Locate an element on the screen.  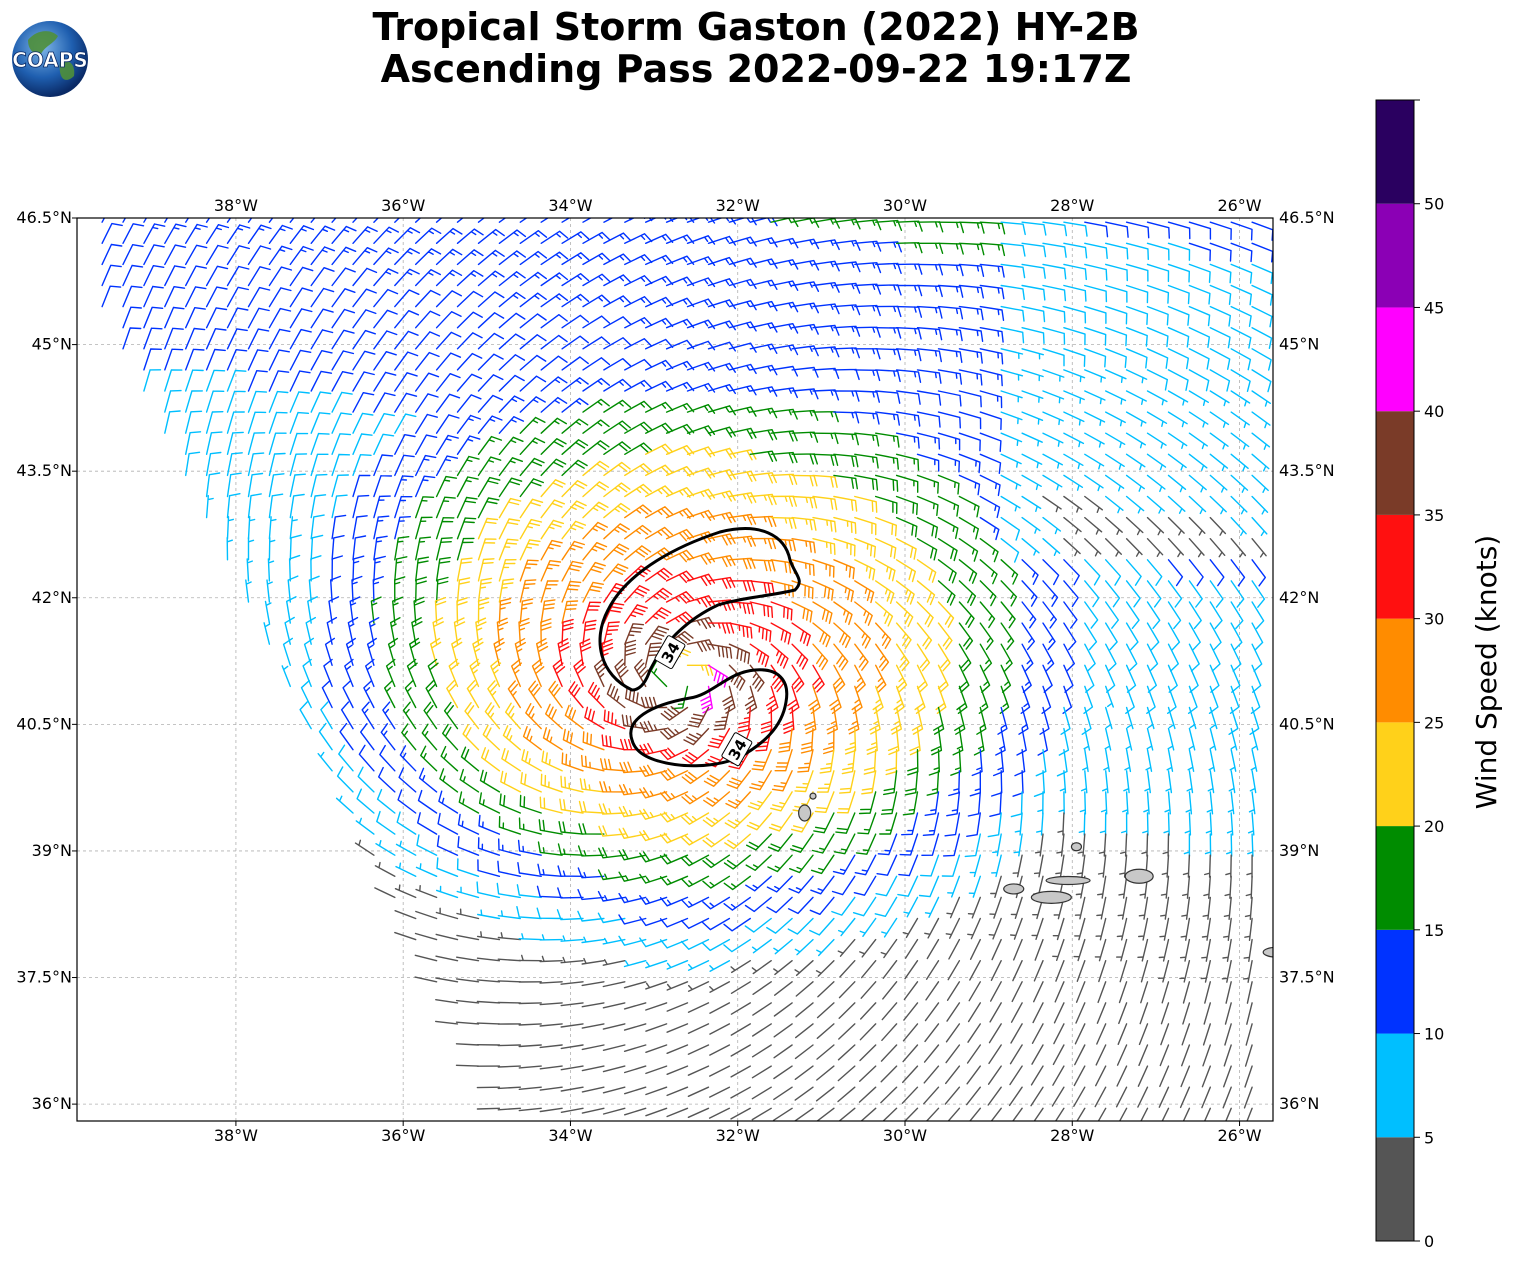
lon-tick-label-bottom: 34°W is located at coordinates (570, 1135).